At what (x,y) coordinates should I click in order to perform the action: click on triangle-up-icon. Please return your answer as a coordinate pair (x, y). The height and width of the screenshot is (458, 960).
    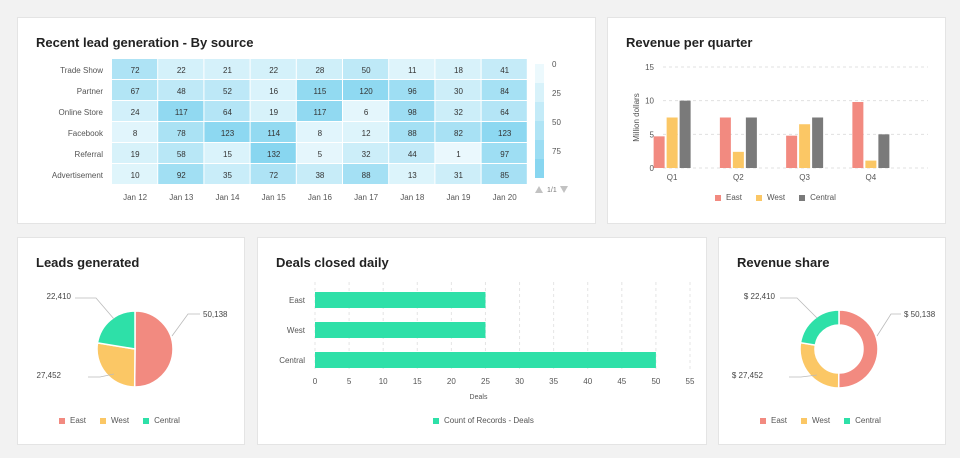
    Looking at the image, I should click on (539, 189).